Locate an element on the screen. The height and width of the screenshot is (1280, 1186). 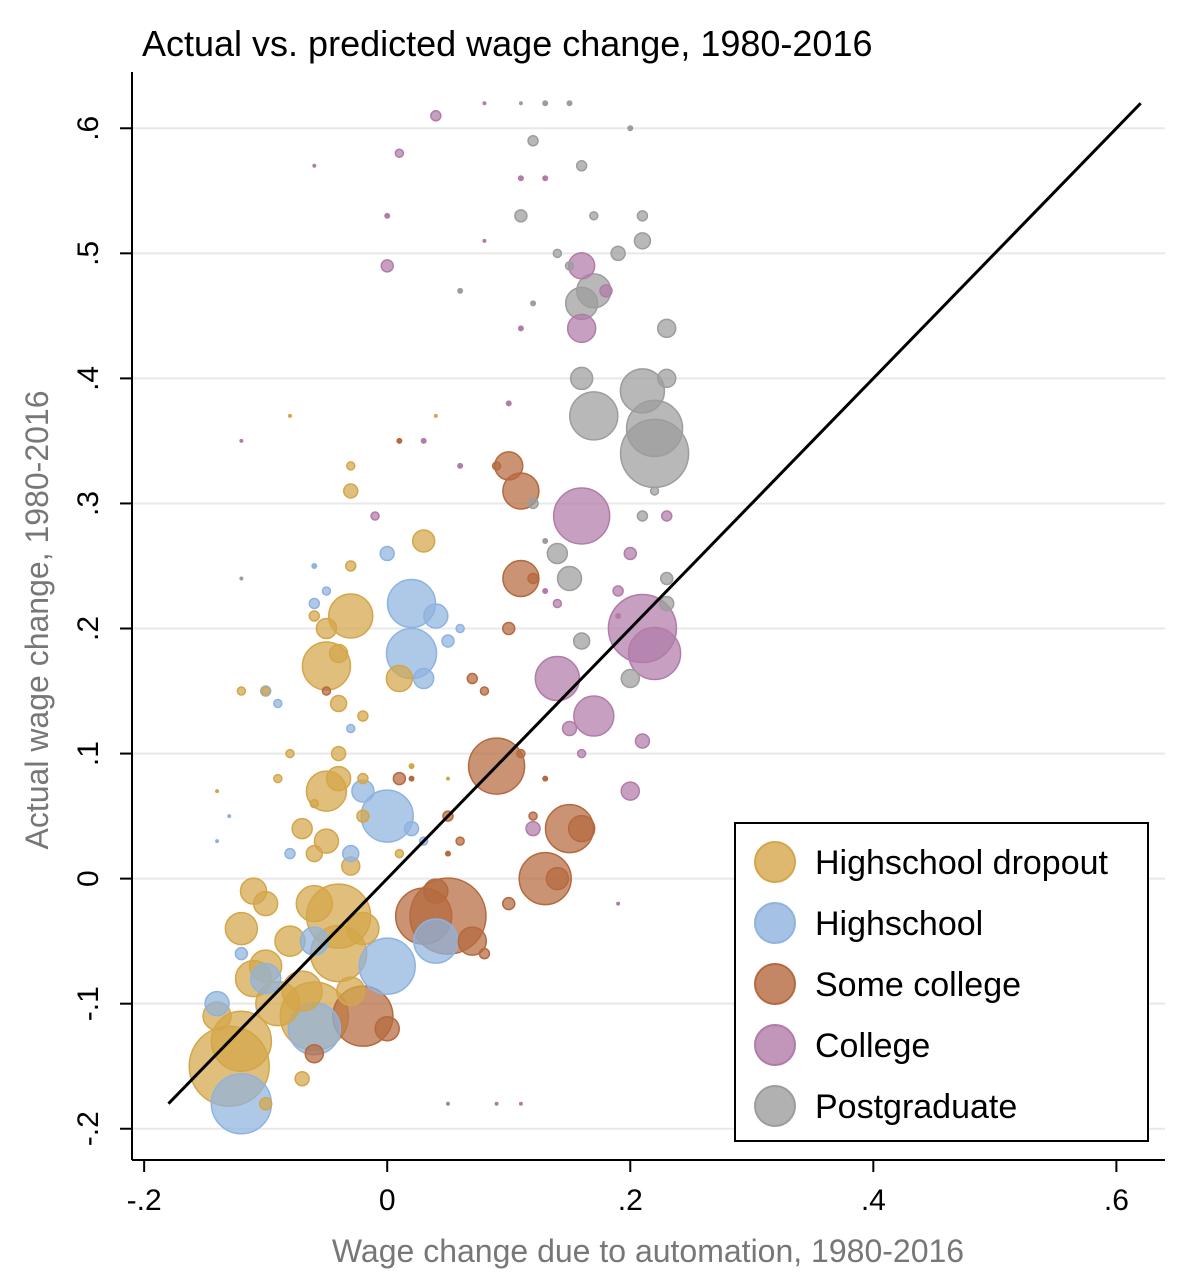
y-tick-label: .1 is located at coordinates (88, 753).